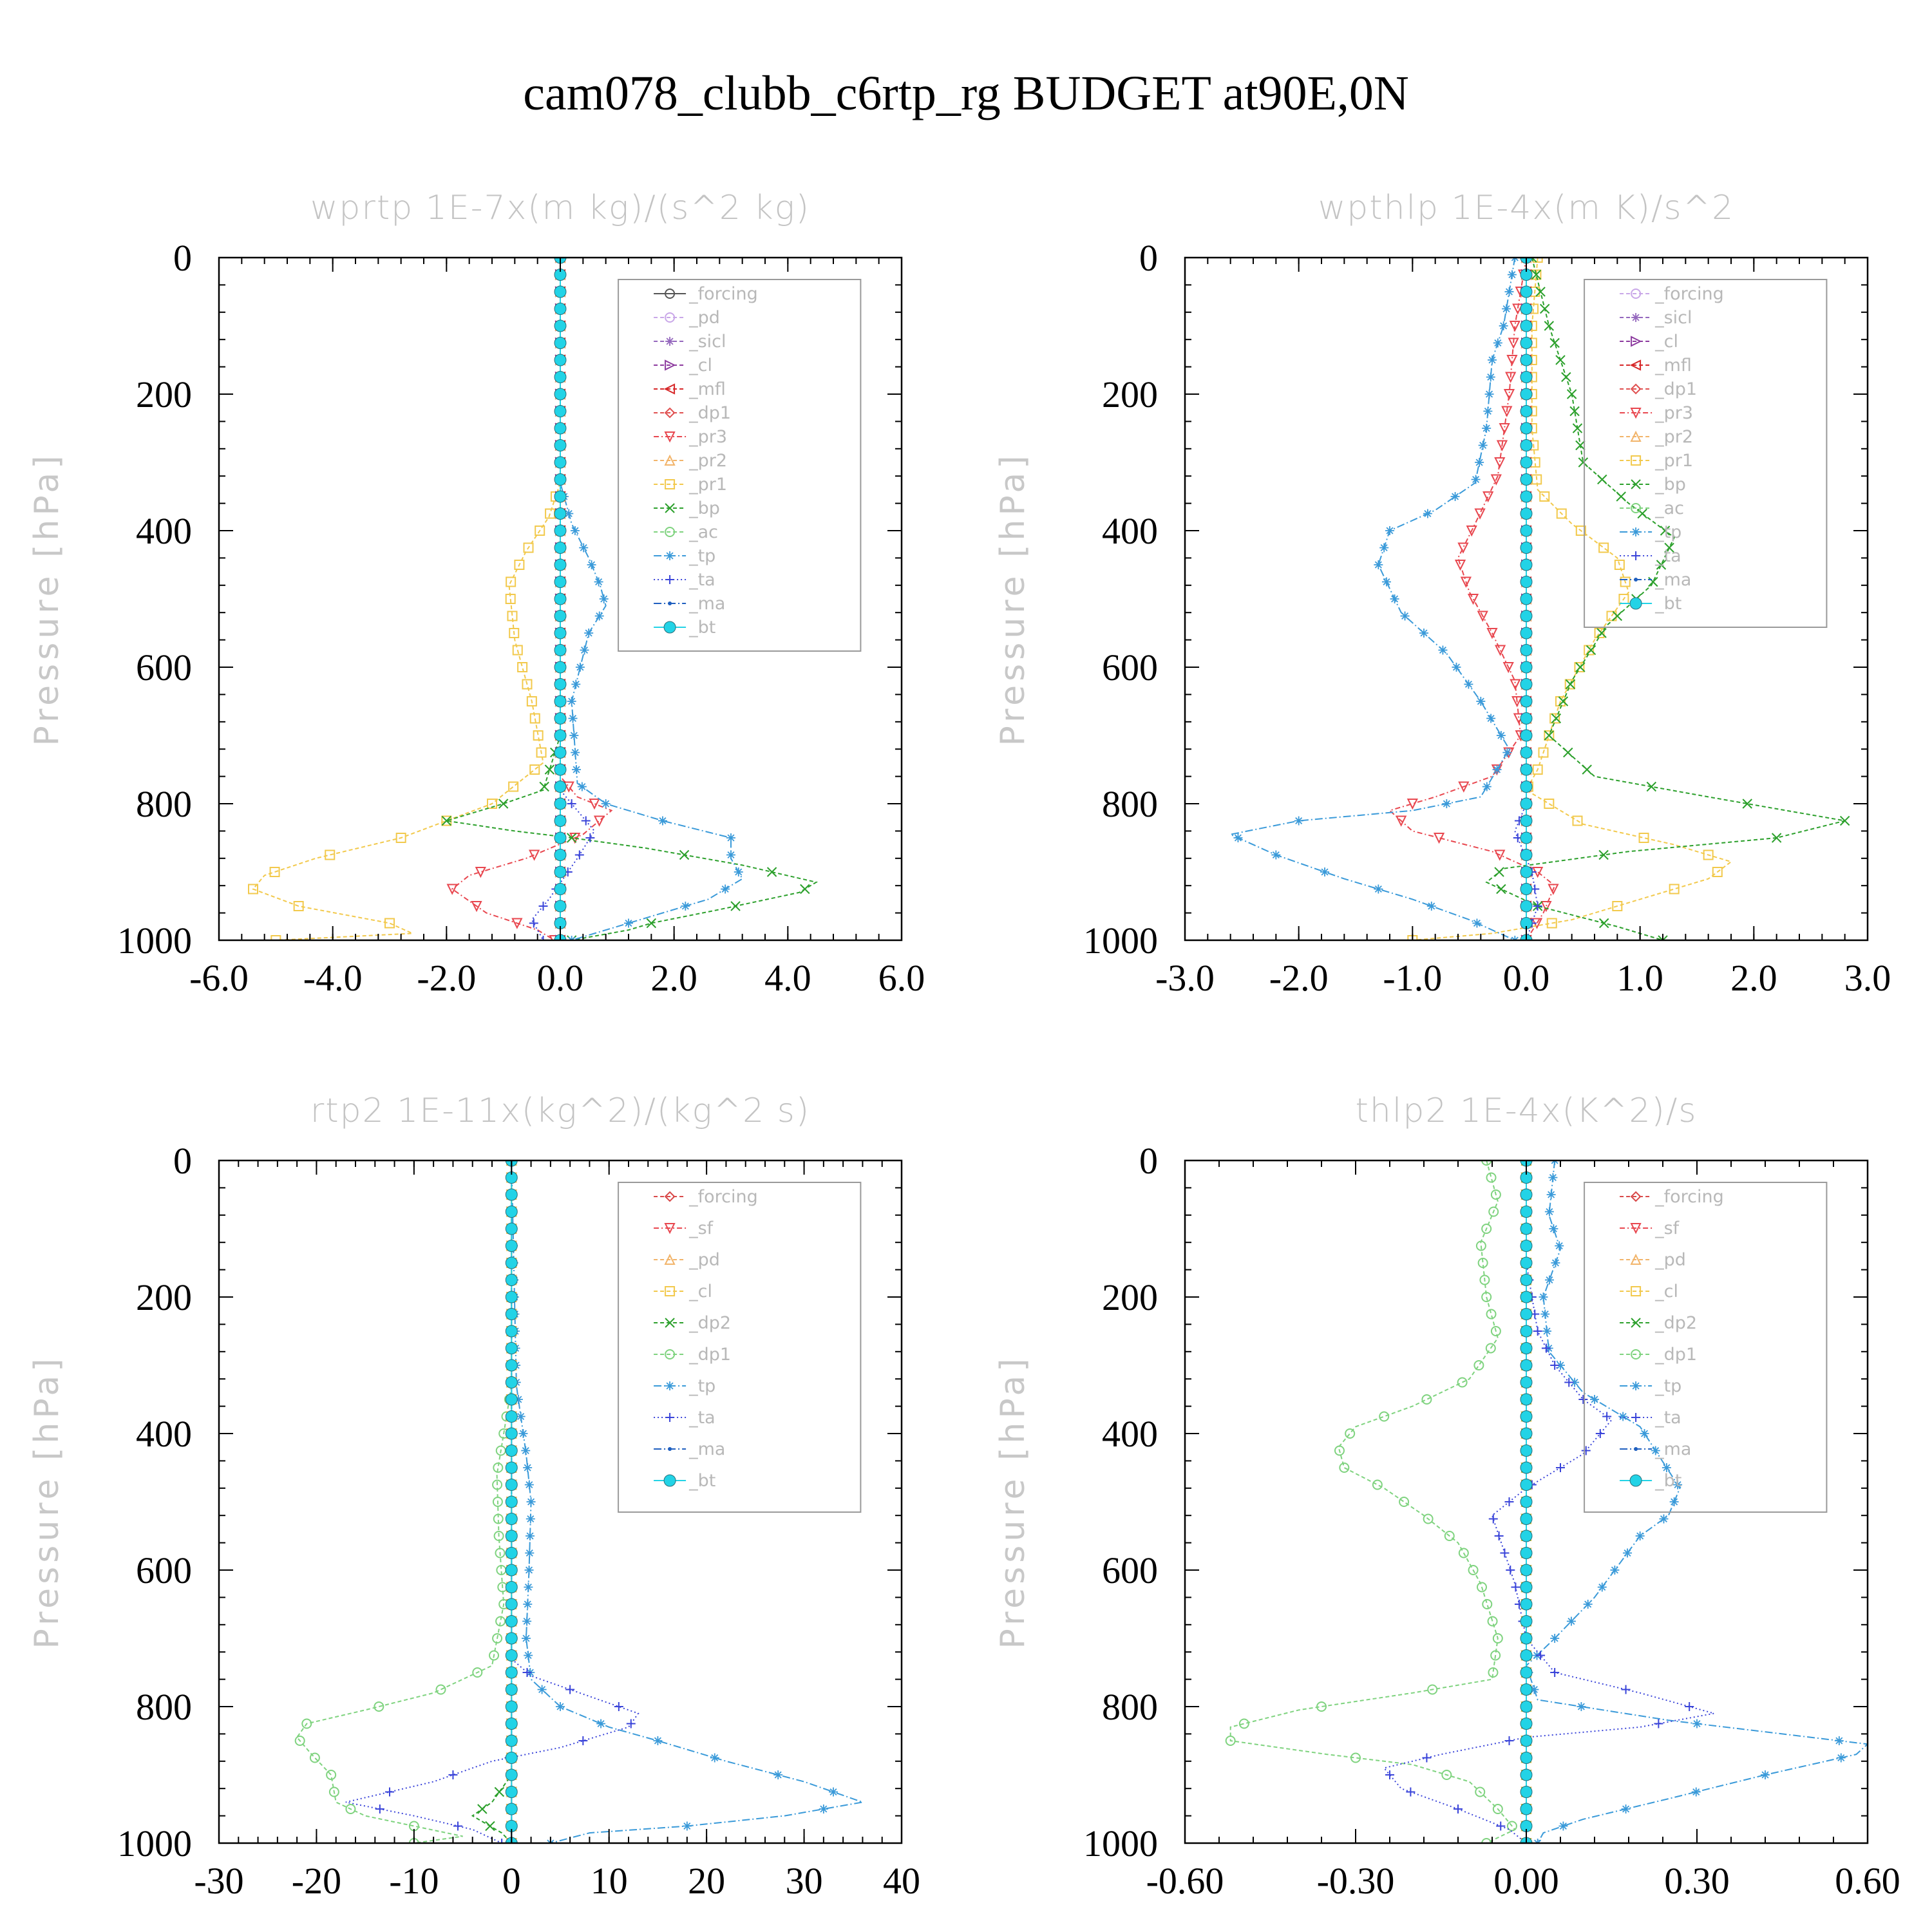 The image size is (1932, 1932). I want to click on legend-item: _ac, so click(1652, 508).